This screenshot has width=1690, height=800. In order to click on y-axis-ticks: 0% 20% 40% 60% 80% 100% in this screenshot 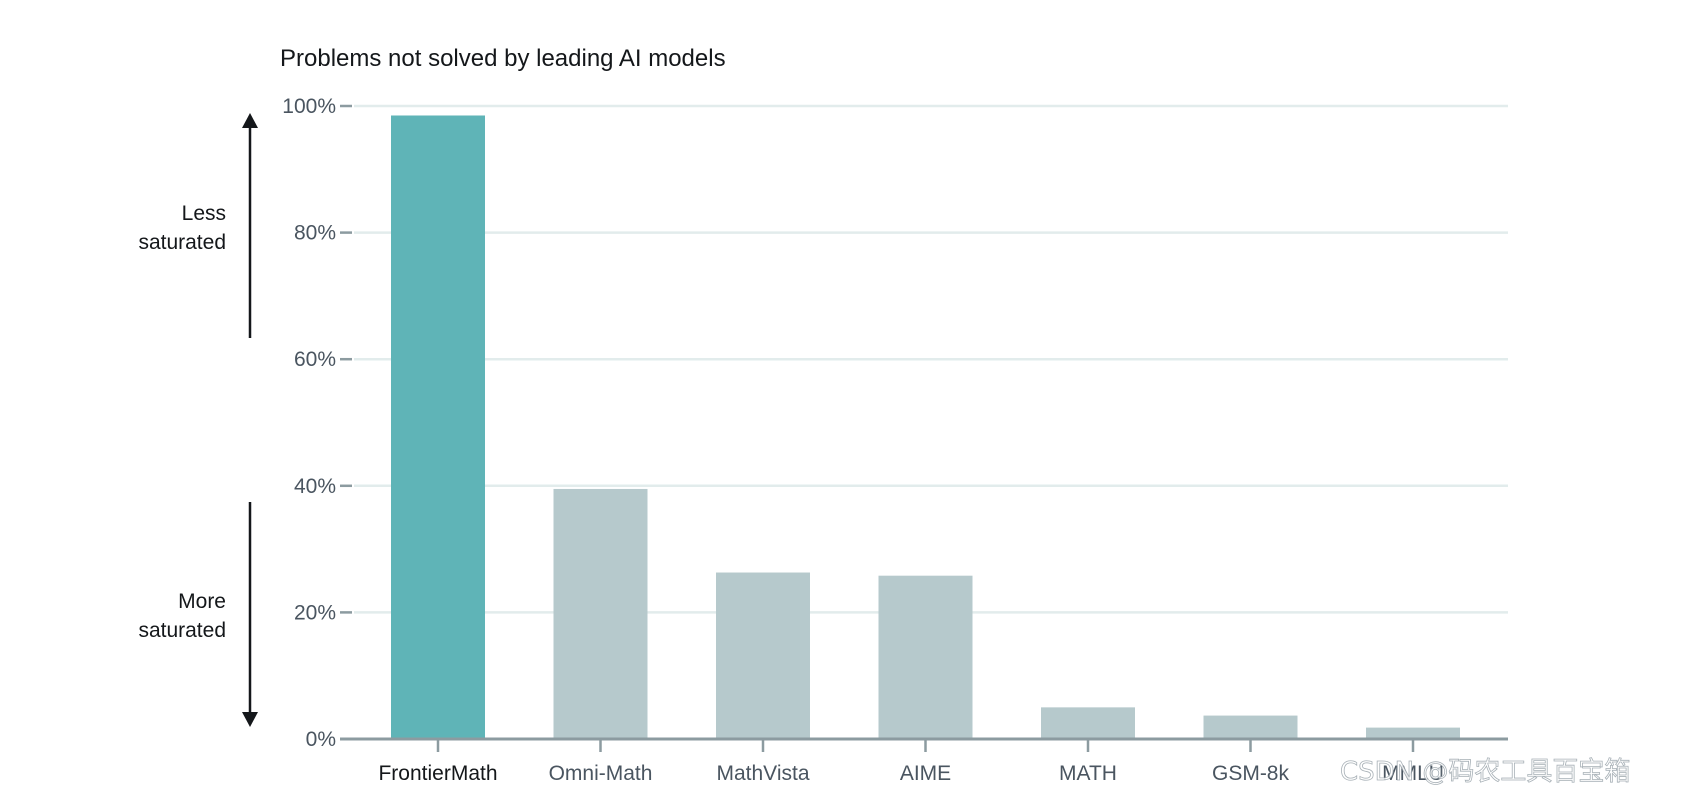, I will do `click(317, 423)`.